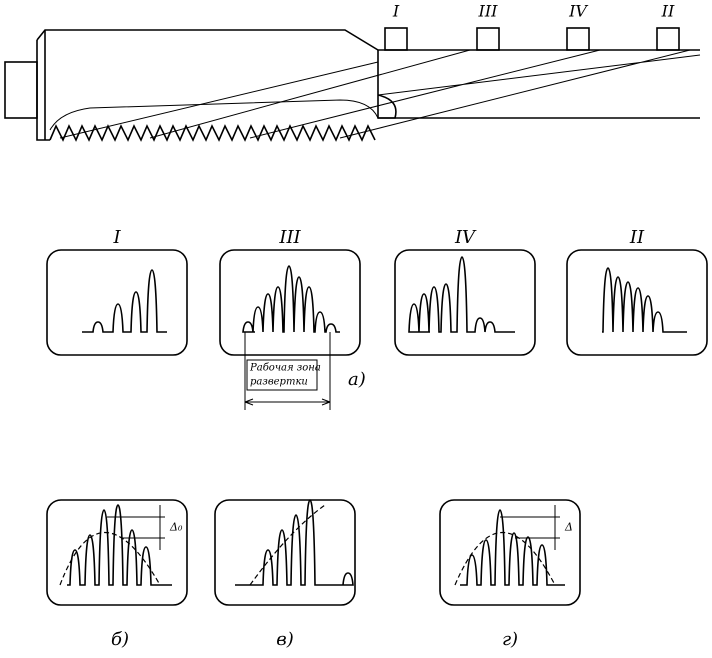 The image size is (712, 658). Describe the element at coordinates (285, 639) in the screenshot. I see `caption: в)` at that location.